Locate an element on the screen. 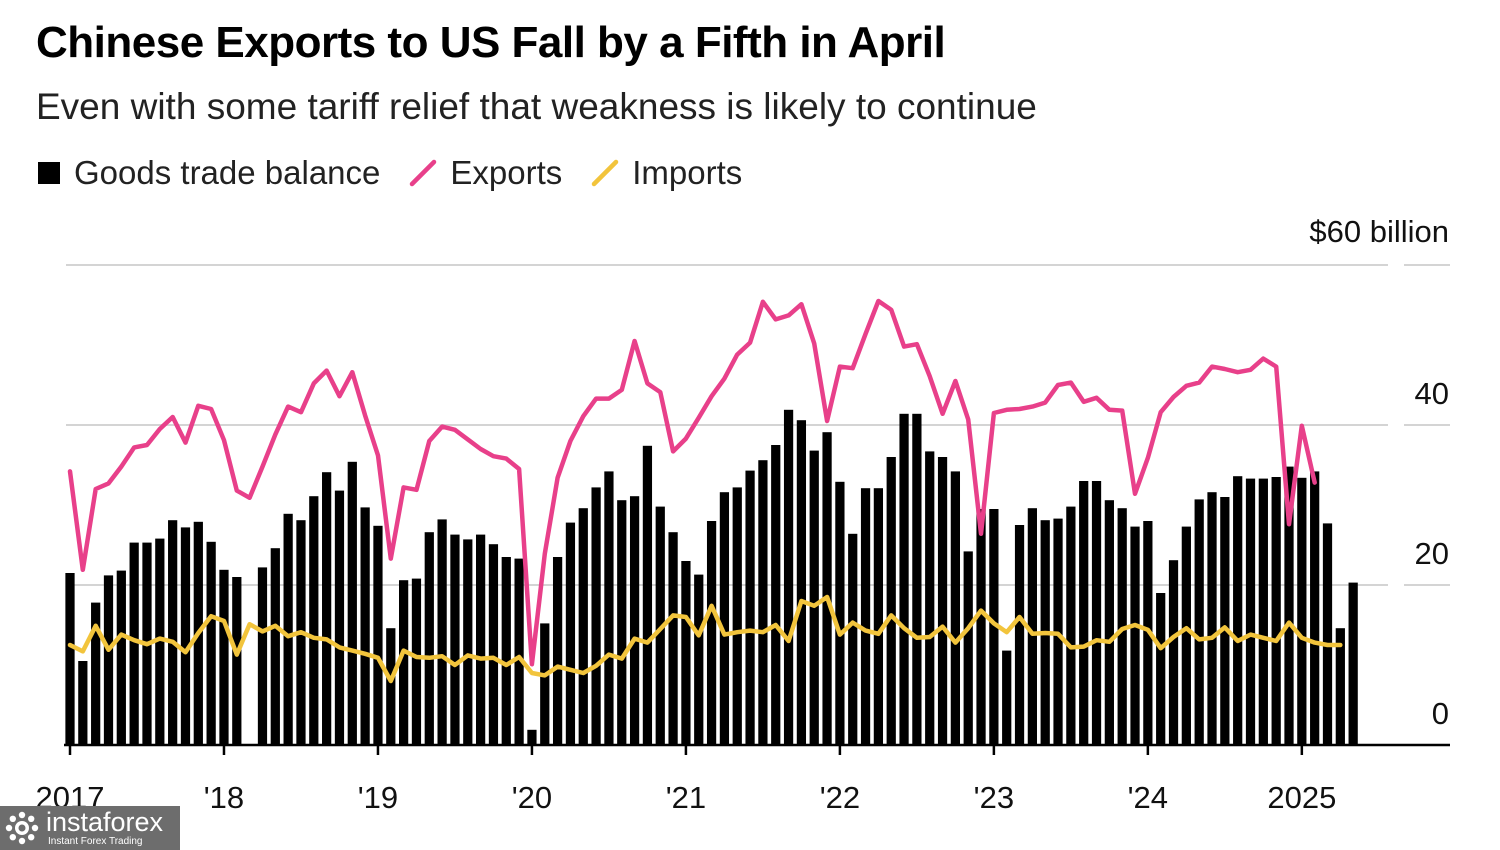 The width and height of the screenshot is (1500, 850). legend-item-exports: Exports is located at coordinates (485, 173).